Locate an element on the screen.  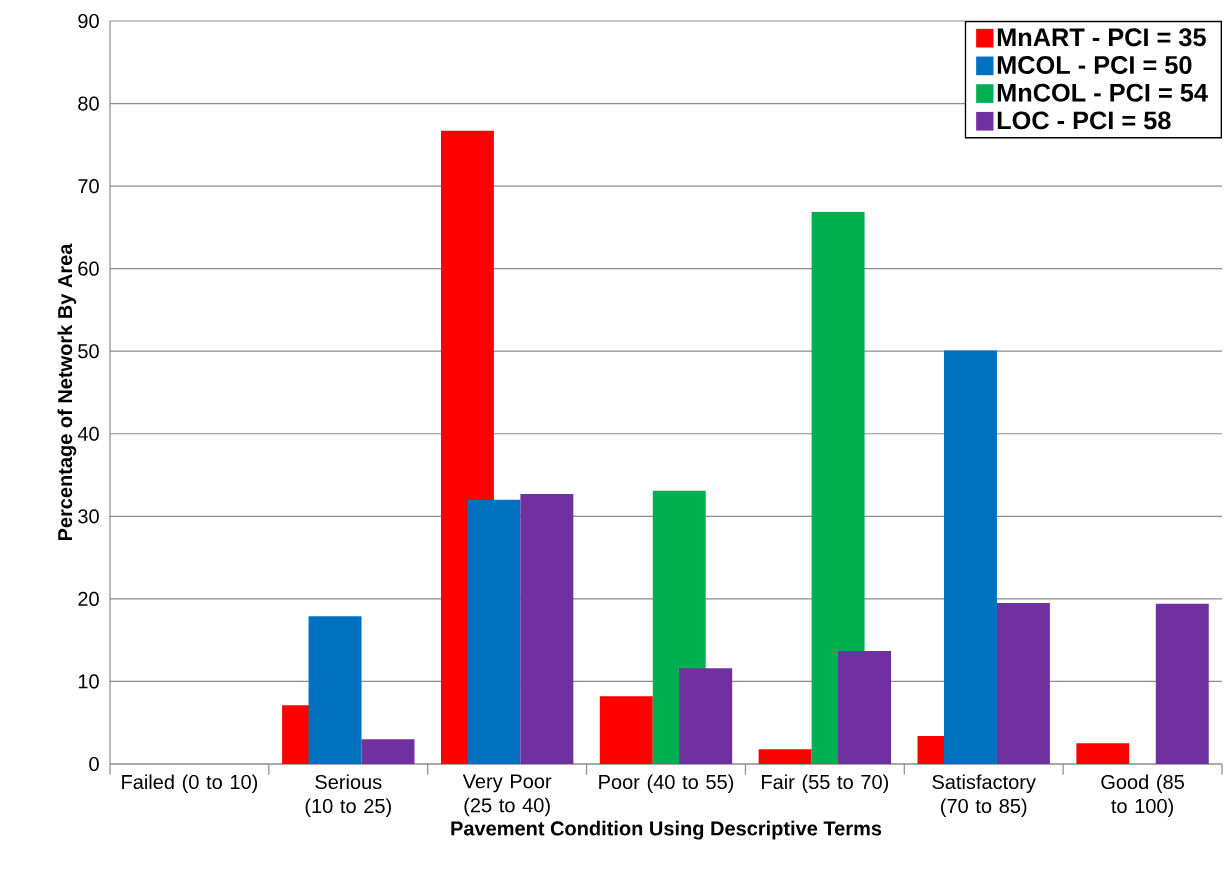
x-tick-label: Good (85 to 100) is located at coordinates (1142, 796).